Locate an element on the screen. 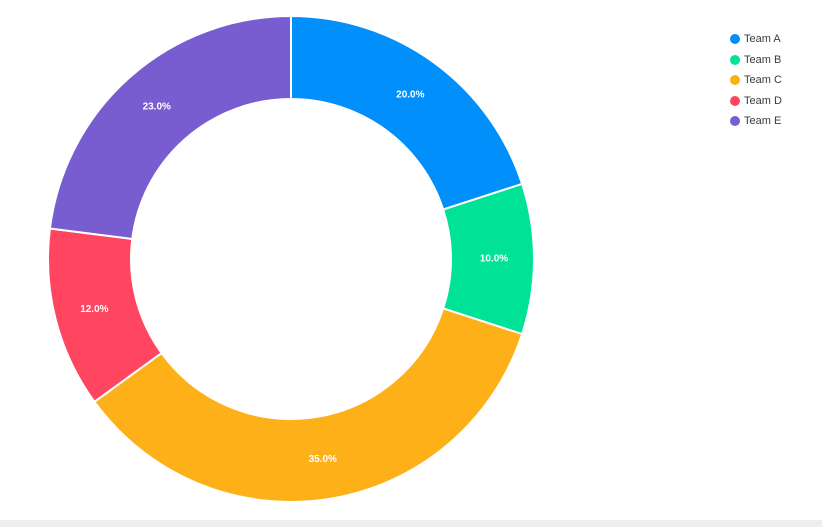 The height and width of the screenshot is (527, 822). legend-label-team-c: Team C is located at coordinates (763, 80).